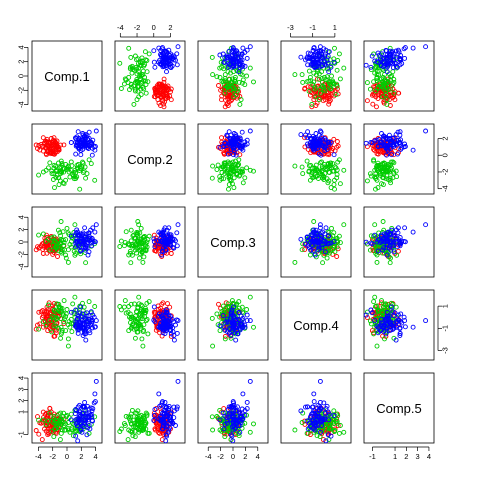 This screenshot has width=480, height=480. I want to click on x-tick-label: 2, so click(406, 456).